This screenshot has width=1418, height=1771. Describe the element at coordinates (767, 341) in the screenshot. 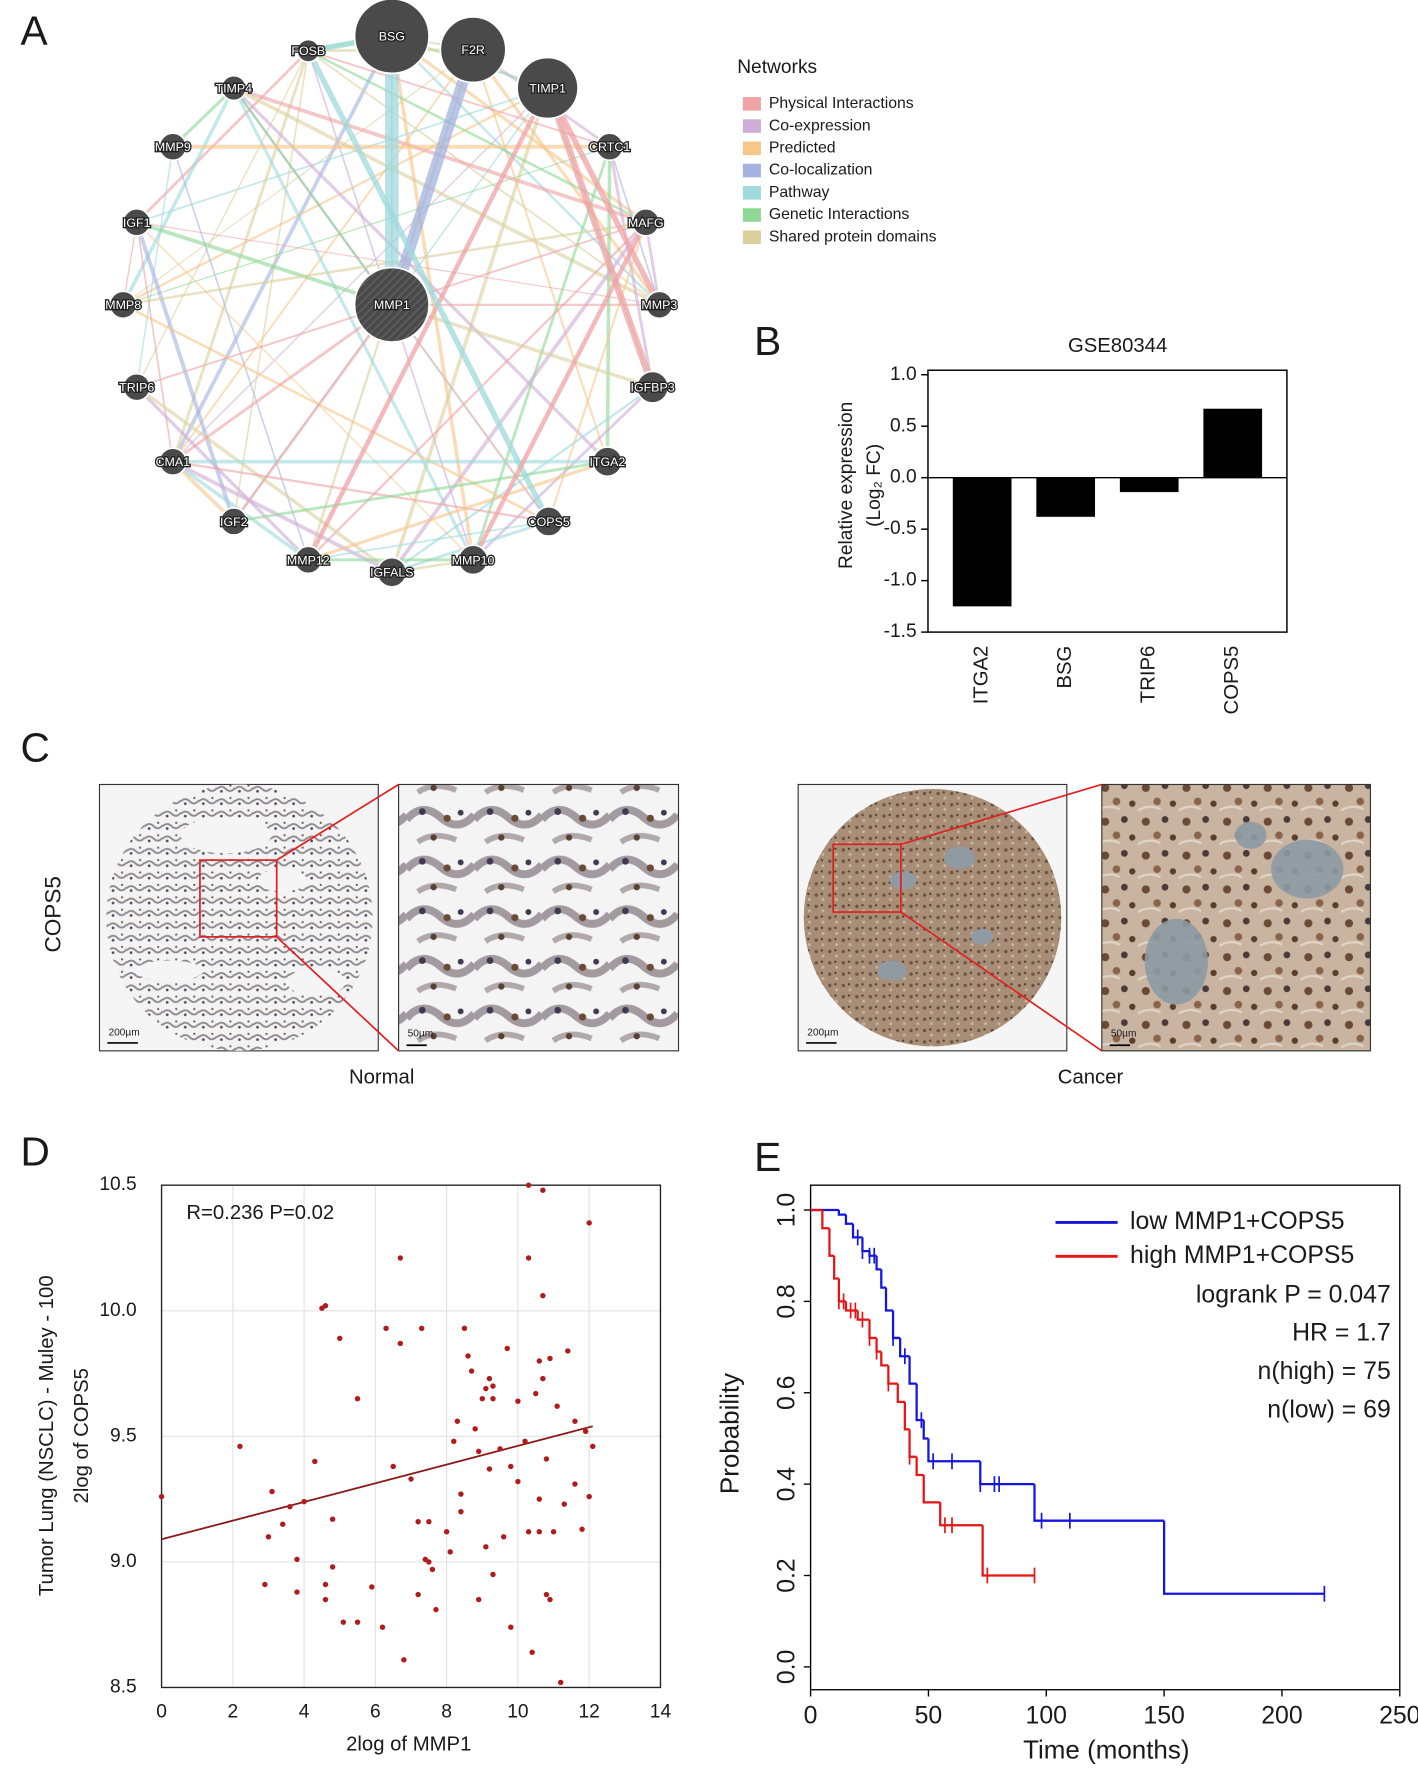

I see `panel-label: B` at that location.